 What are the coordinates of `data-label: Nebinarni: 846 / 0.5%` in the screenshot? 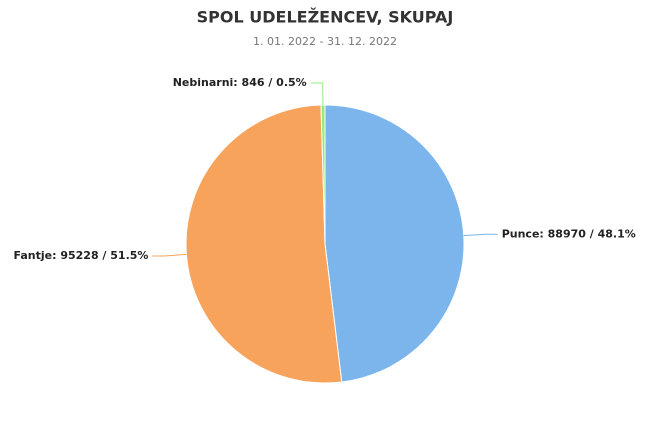 It's located at (240, 82).